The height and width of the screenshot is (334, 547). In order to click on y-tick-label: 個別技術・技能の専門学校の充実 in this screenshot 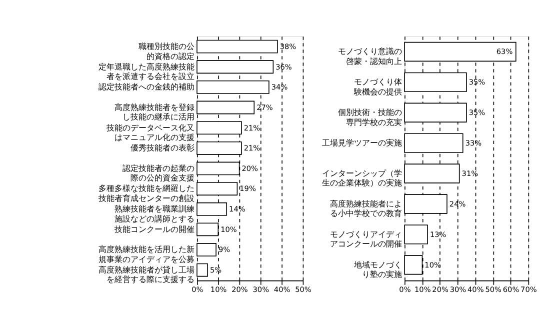, I will do `click(370, 117)`.